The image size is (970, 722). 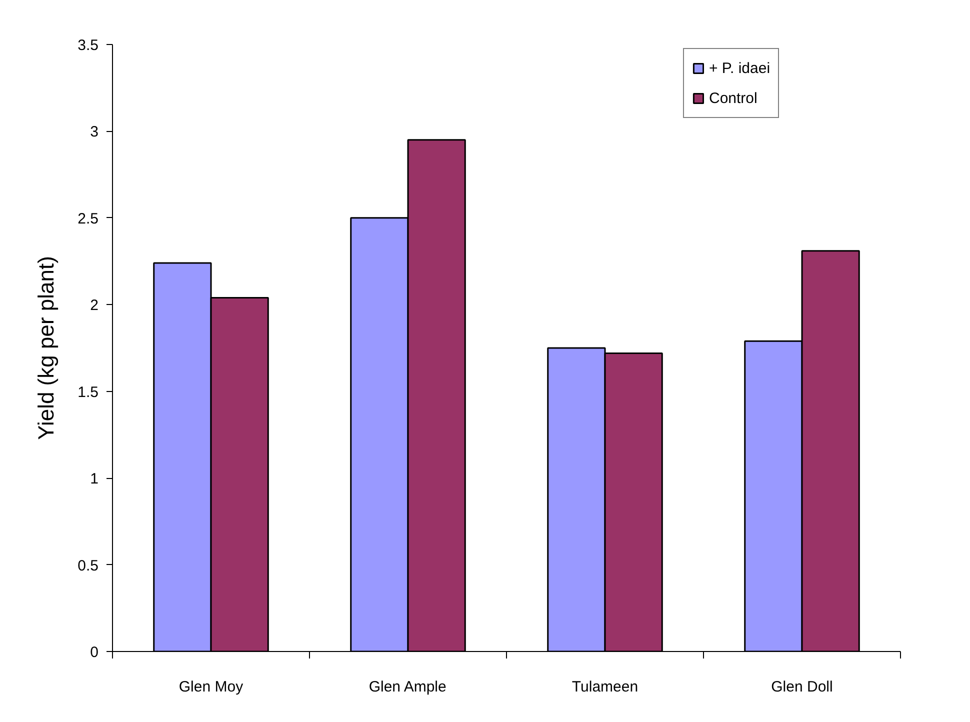 I want to click on y-tick-label: 1.5, so click(x=88, y=392).